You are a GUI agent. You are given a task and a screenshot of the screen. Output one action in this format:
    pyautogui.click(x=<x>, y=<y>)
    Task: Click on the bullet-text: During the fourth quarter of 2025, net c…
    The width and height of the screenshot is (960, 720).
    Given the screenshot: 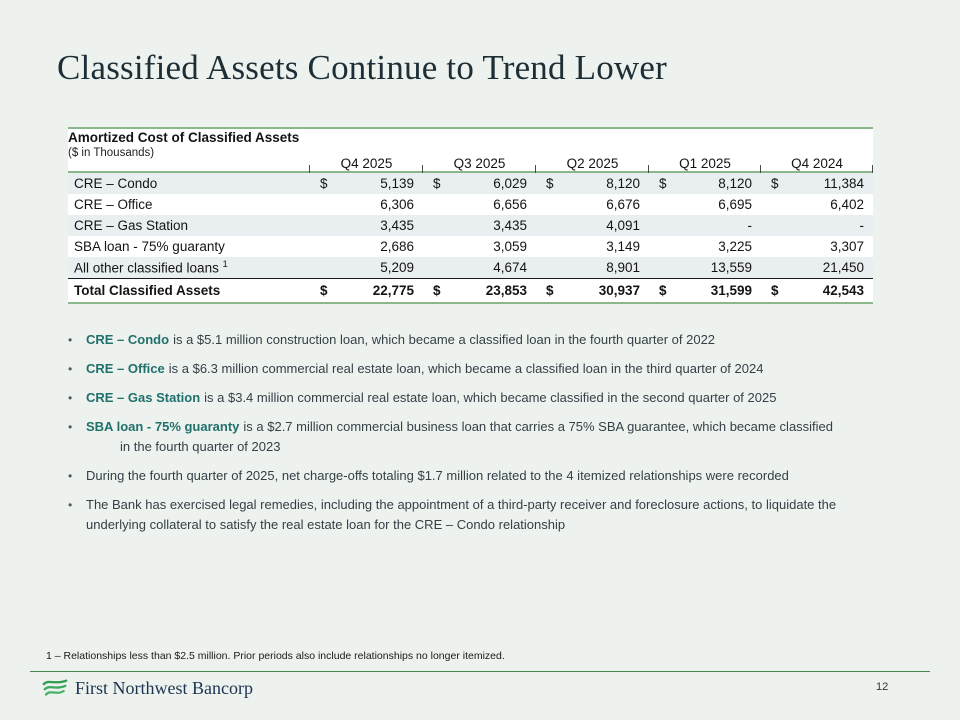 What is the action you would take?
    pyautogui.click(x=437, y=475)
    